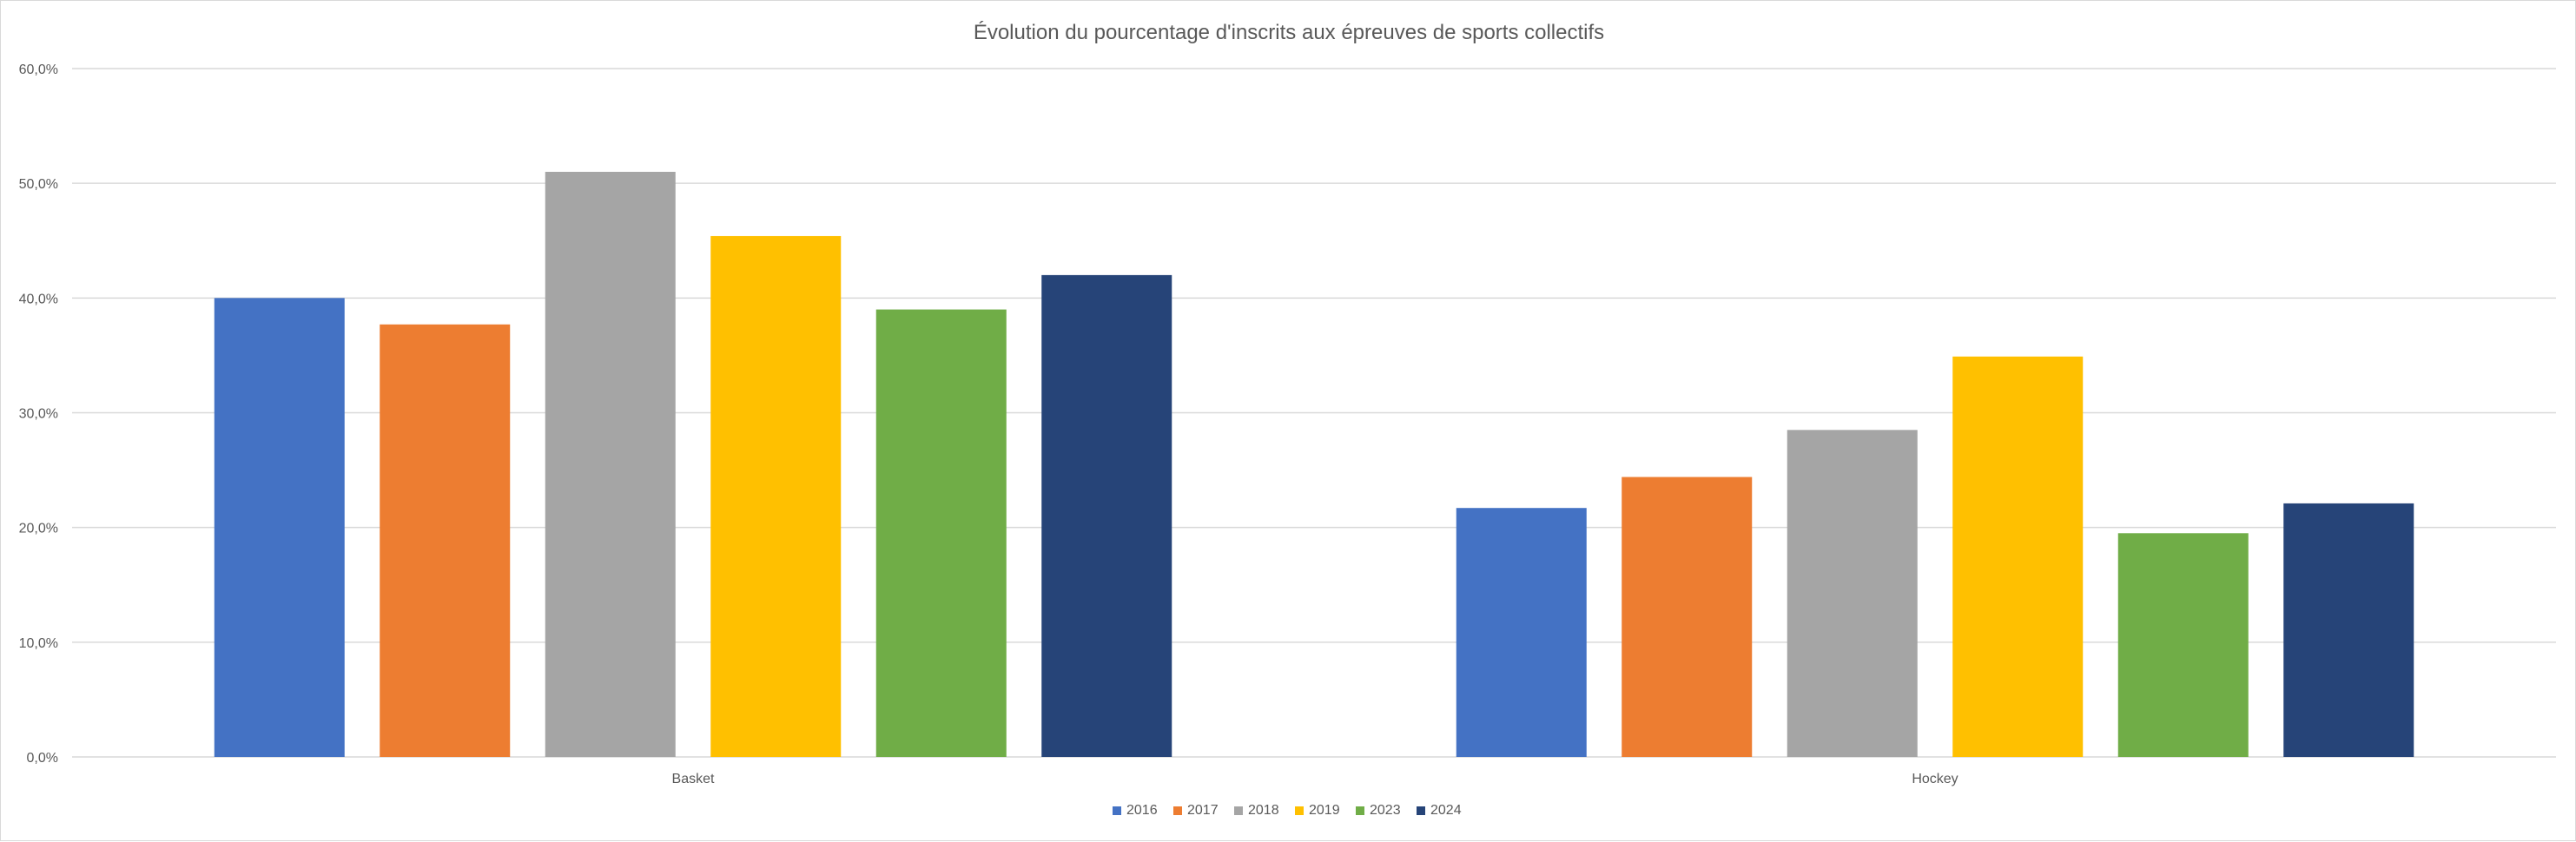 This screenshot has width=2576, height=842. I want to click on bar-hockey-2016, so click(1521, 633).